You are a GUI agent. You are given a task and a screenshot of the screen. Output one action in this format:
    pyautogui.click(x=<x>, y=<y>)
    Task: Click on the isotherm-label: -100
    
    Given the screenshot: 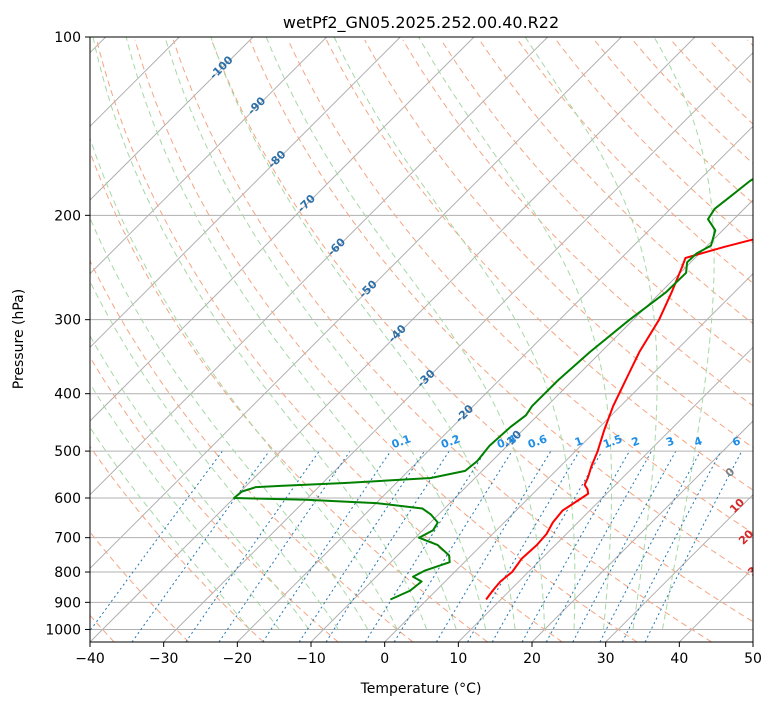 What is the action you would take?
    pyautogui.click(x=221, y=67)
    